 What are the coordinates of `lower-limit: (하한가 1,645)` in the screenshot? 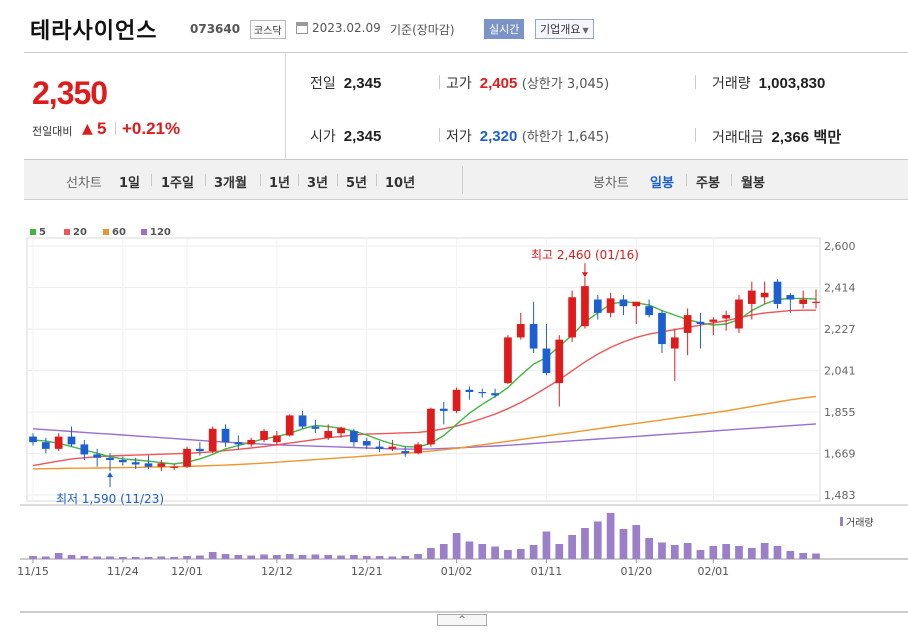 It's located at (565, 137).